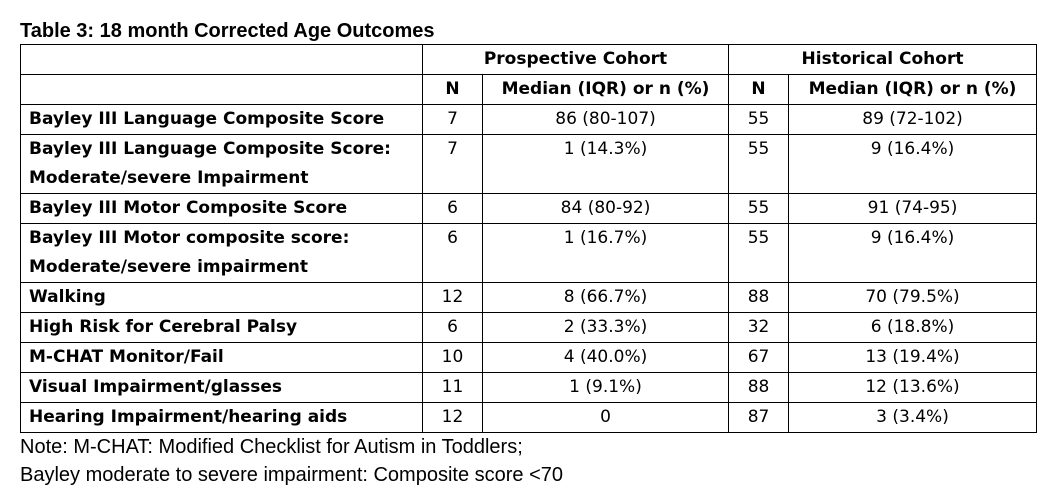 The height and width of the screenshot is (494, 1056). What do you see at coordinates (913, 417) in the screenshot?
I see `historical-value: 3 (3.4%)` at bounding box center [913, 417].